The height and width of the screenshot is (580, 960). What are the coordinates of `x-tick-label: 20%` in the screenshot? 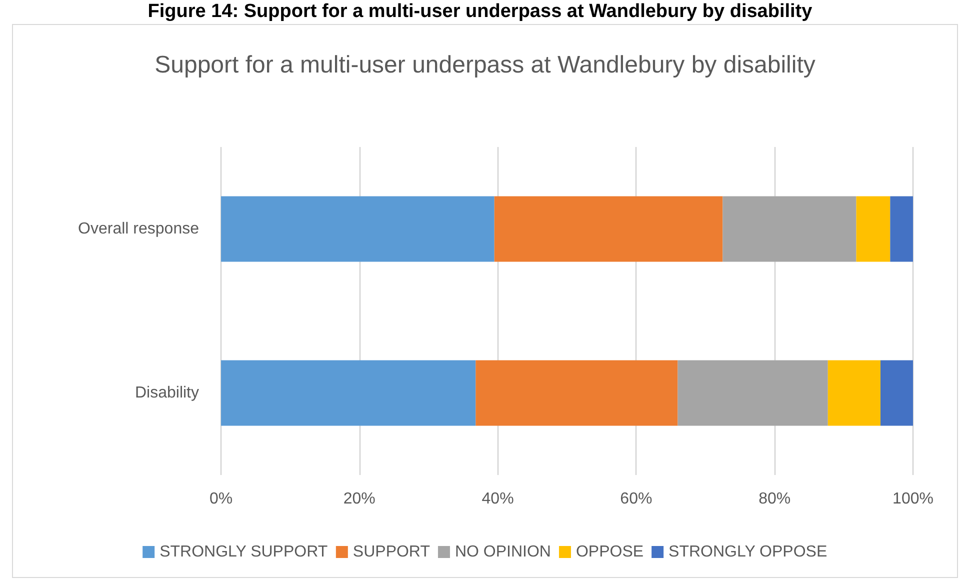 It's located at (359, 499).